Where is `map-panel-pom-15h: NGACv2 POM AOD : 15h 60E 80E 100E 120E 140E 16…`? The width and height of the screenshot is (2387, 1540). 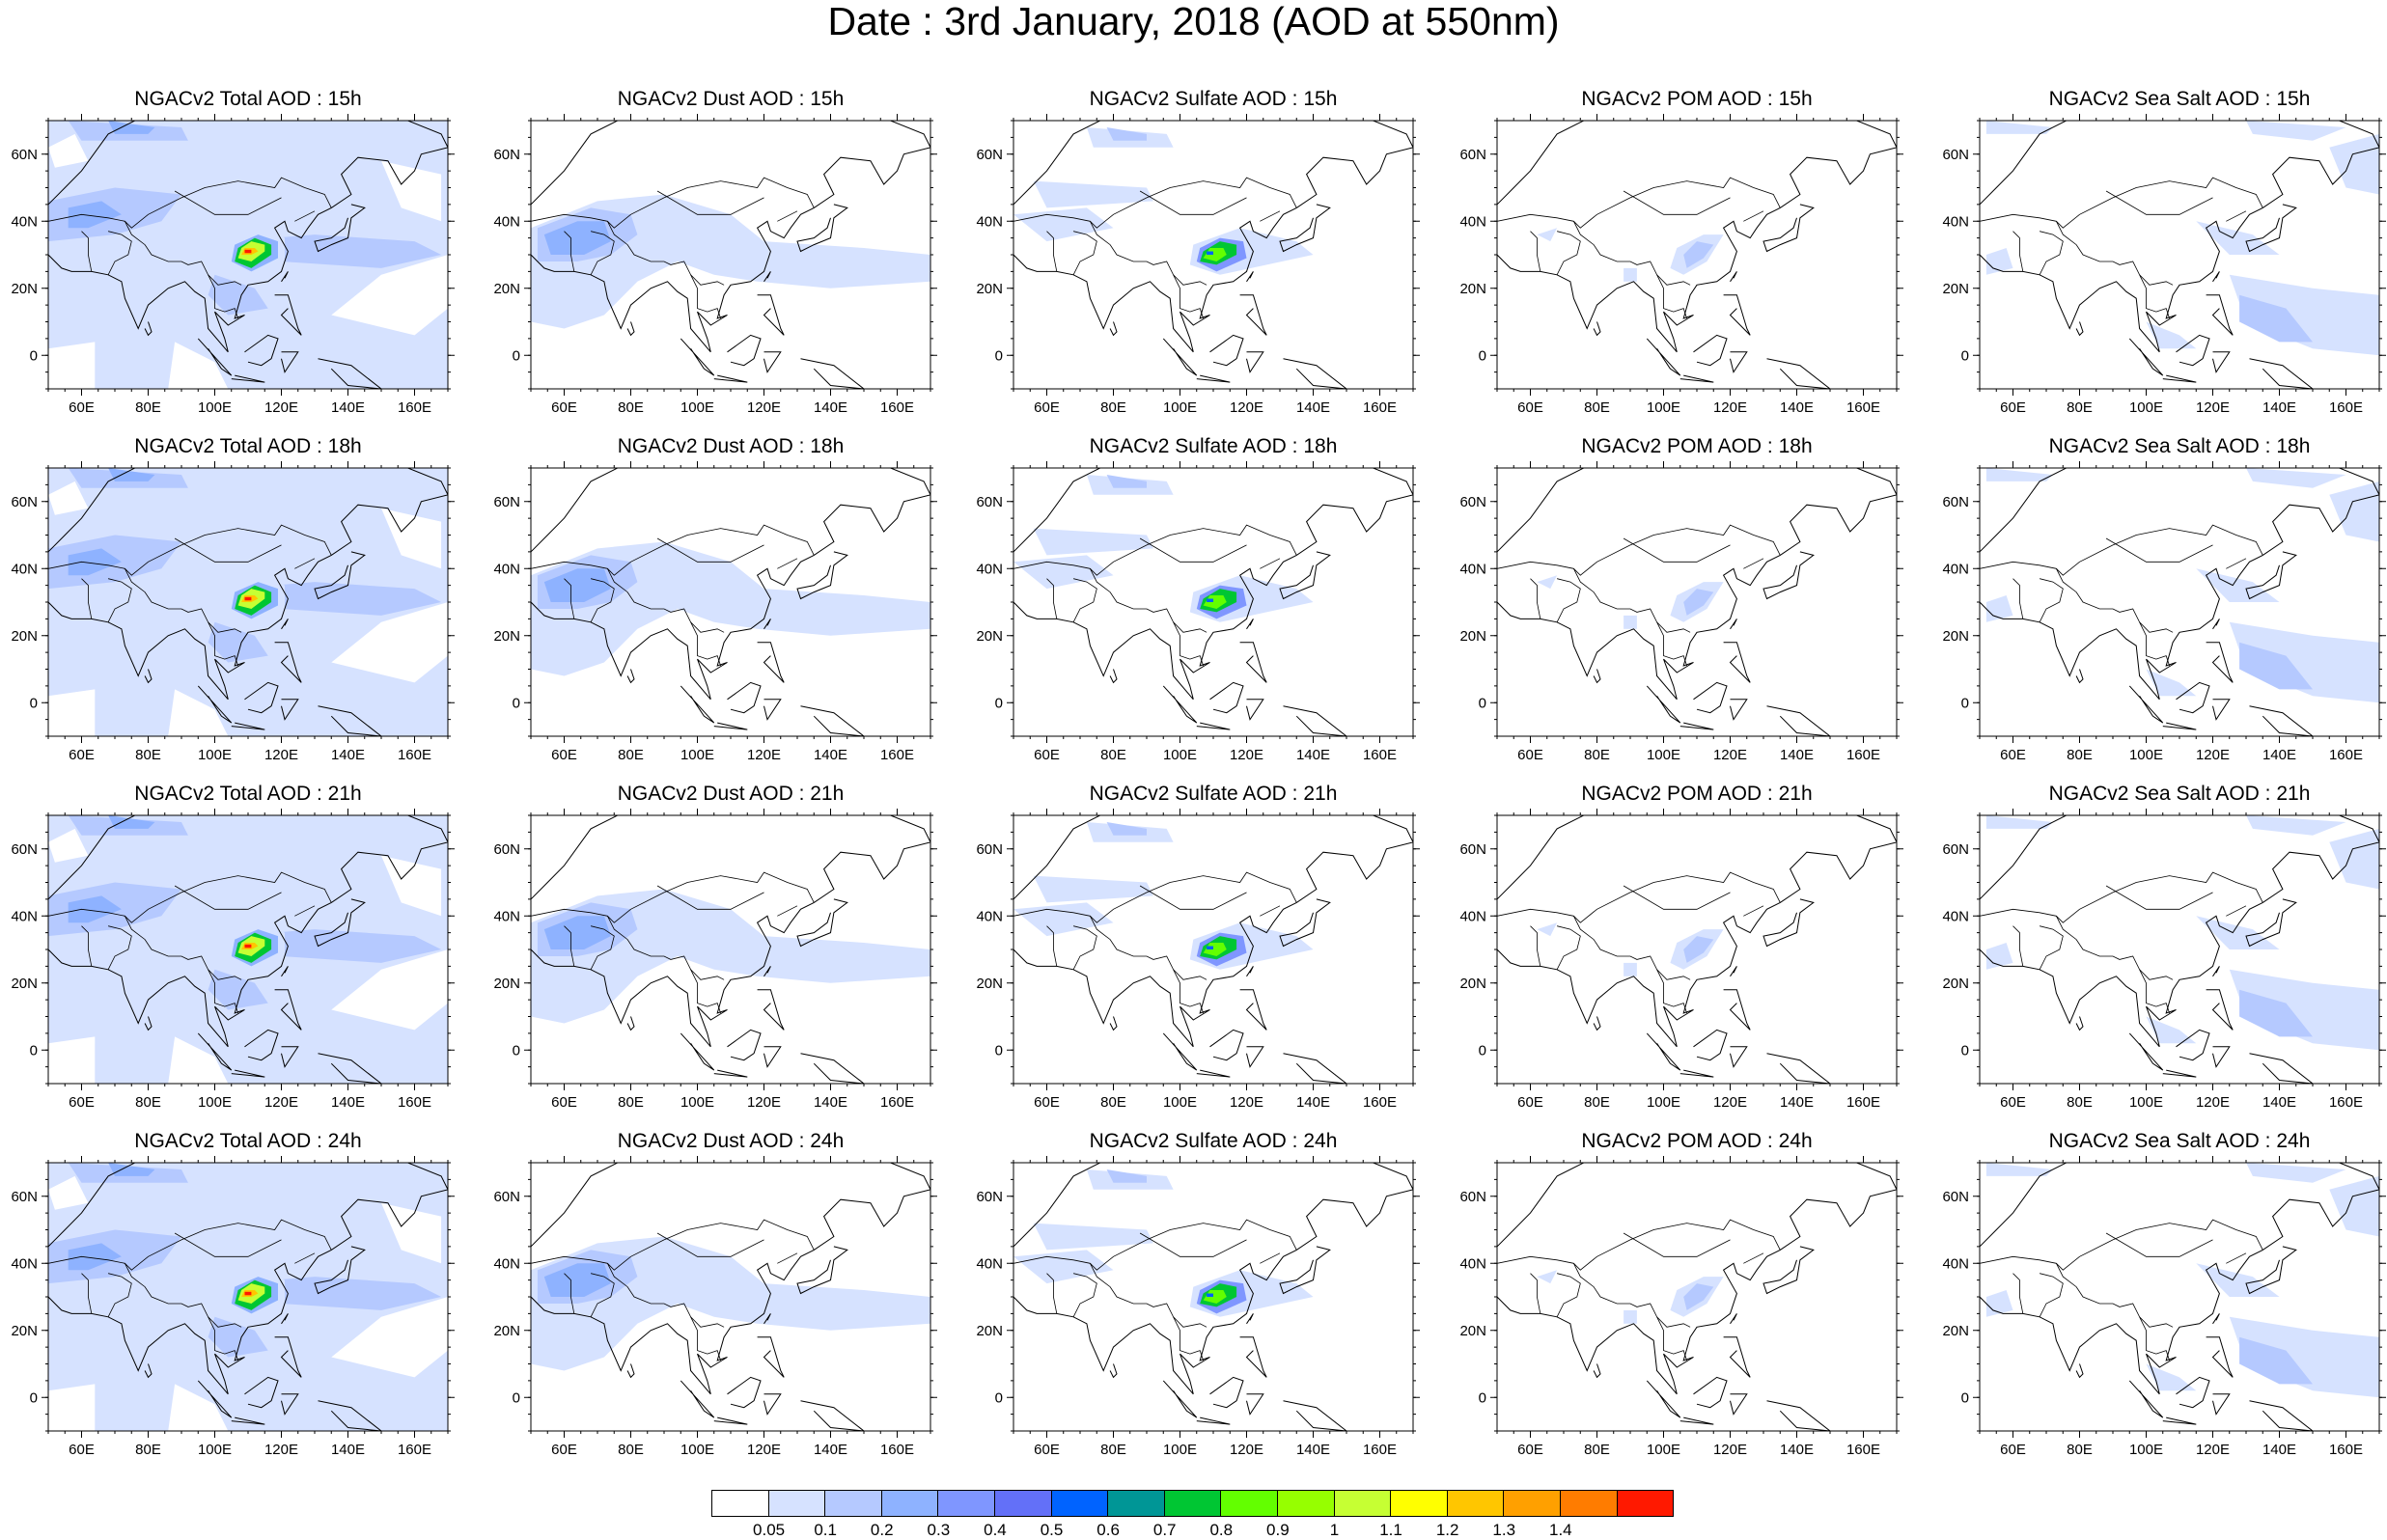 map-panel-pom-15h: NGACv2 POM AOD : 15h 60E 80E 100E 120E 140E 16… is located at coordinates (1690, 256).